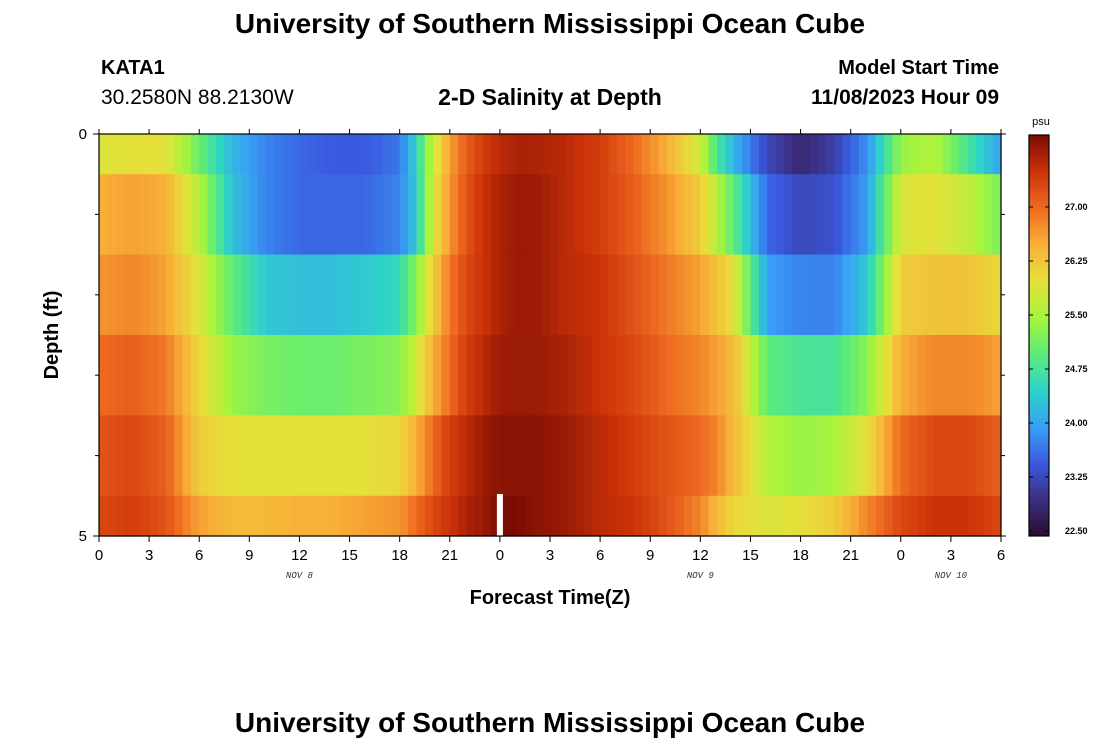  What do you see at coordinates (550, 598) in the screenshot?
I see `x-axis-title: Forecast Time(Z)` at bounding box center [550, 598].